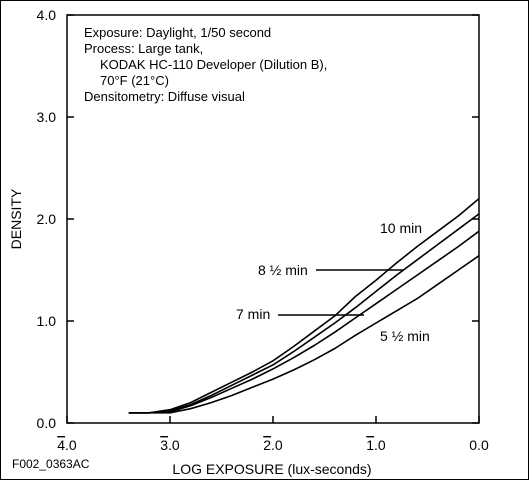 This screenshot has width=529, height=480. I want to click on y-tick-label: 3.0, so click(47, 117).